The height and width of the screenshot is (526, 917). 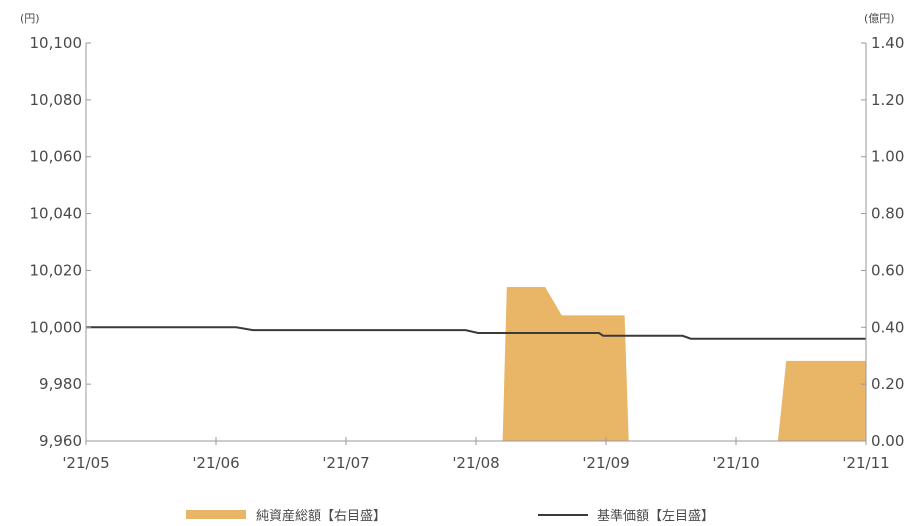 What do you see at coordinates (887, 214) in the screenshot?
I see `right-tick-label: 0.80` at bounding box center [887, 214].